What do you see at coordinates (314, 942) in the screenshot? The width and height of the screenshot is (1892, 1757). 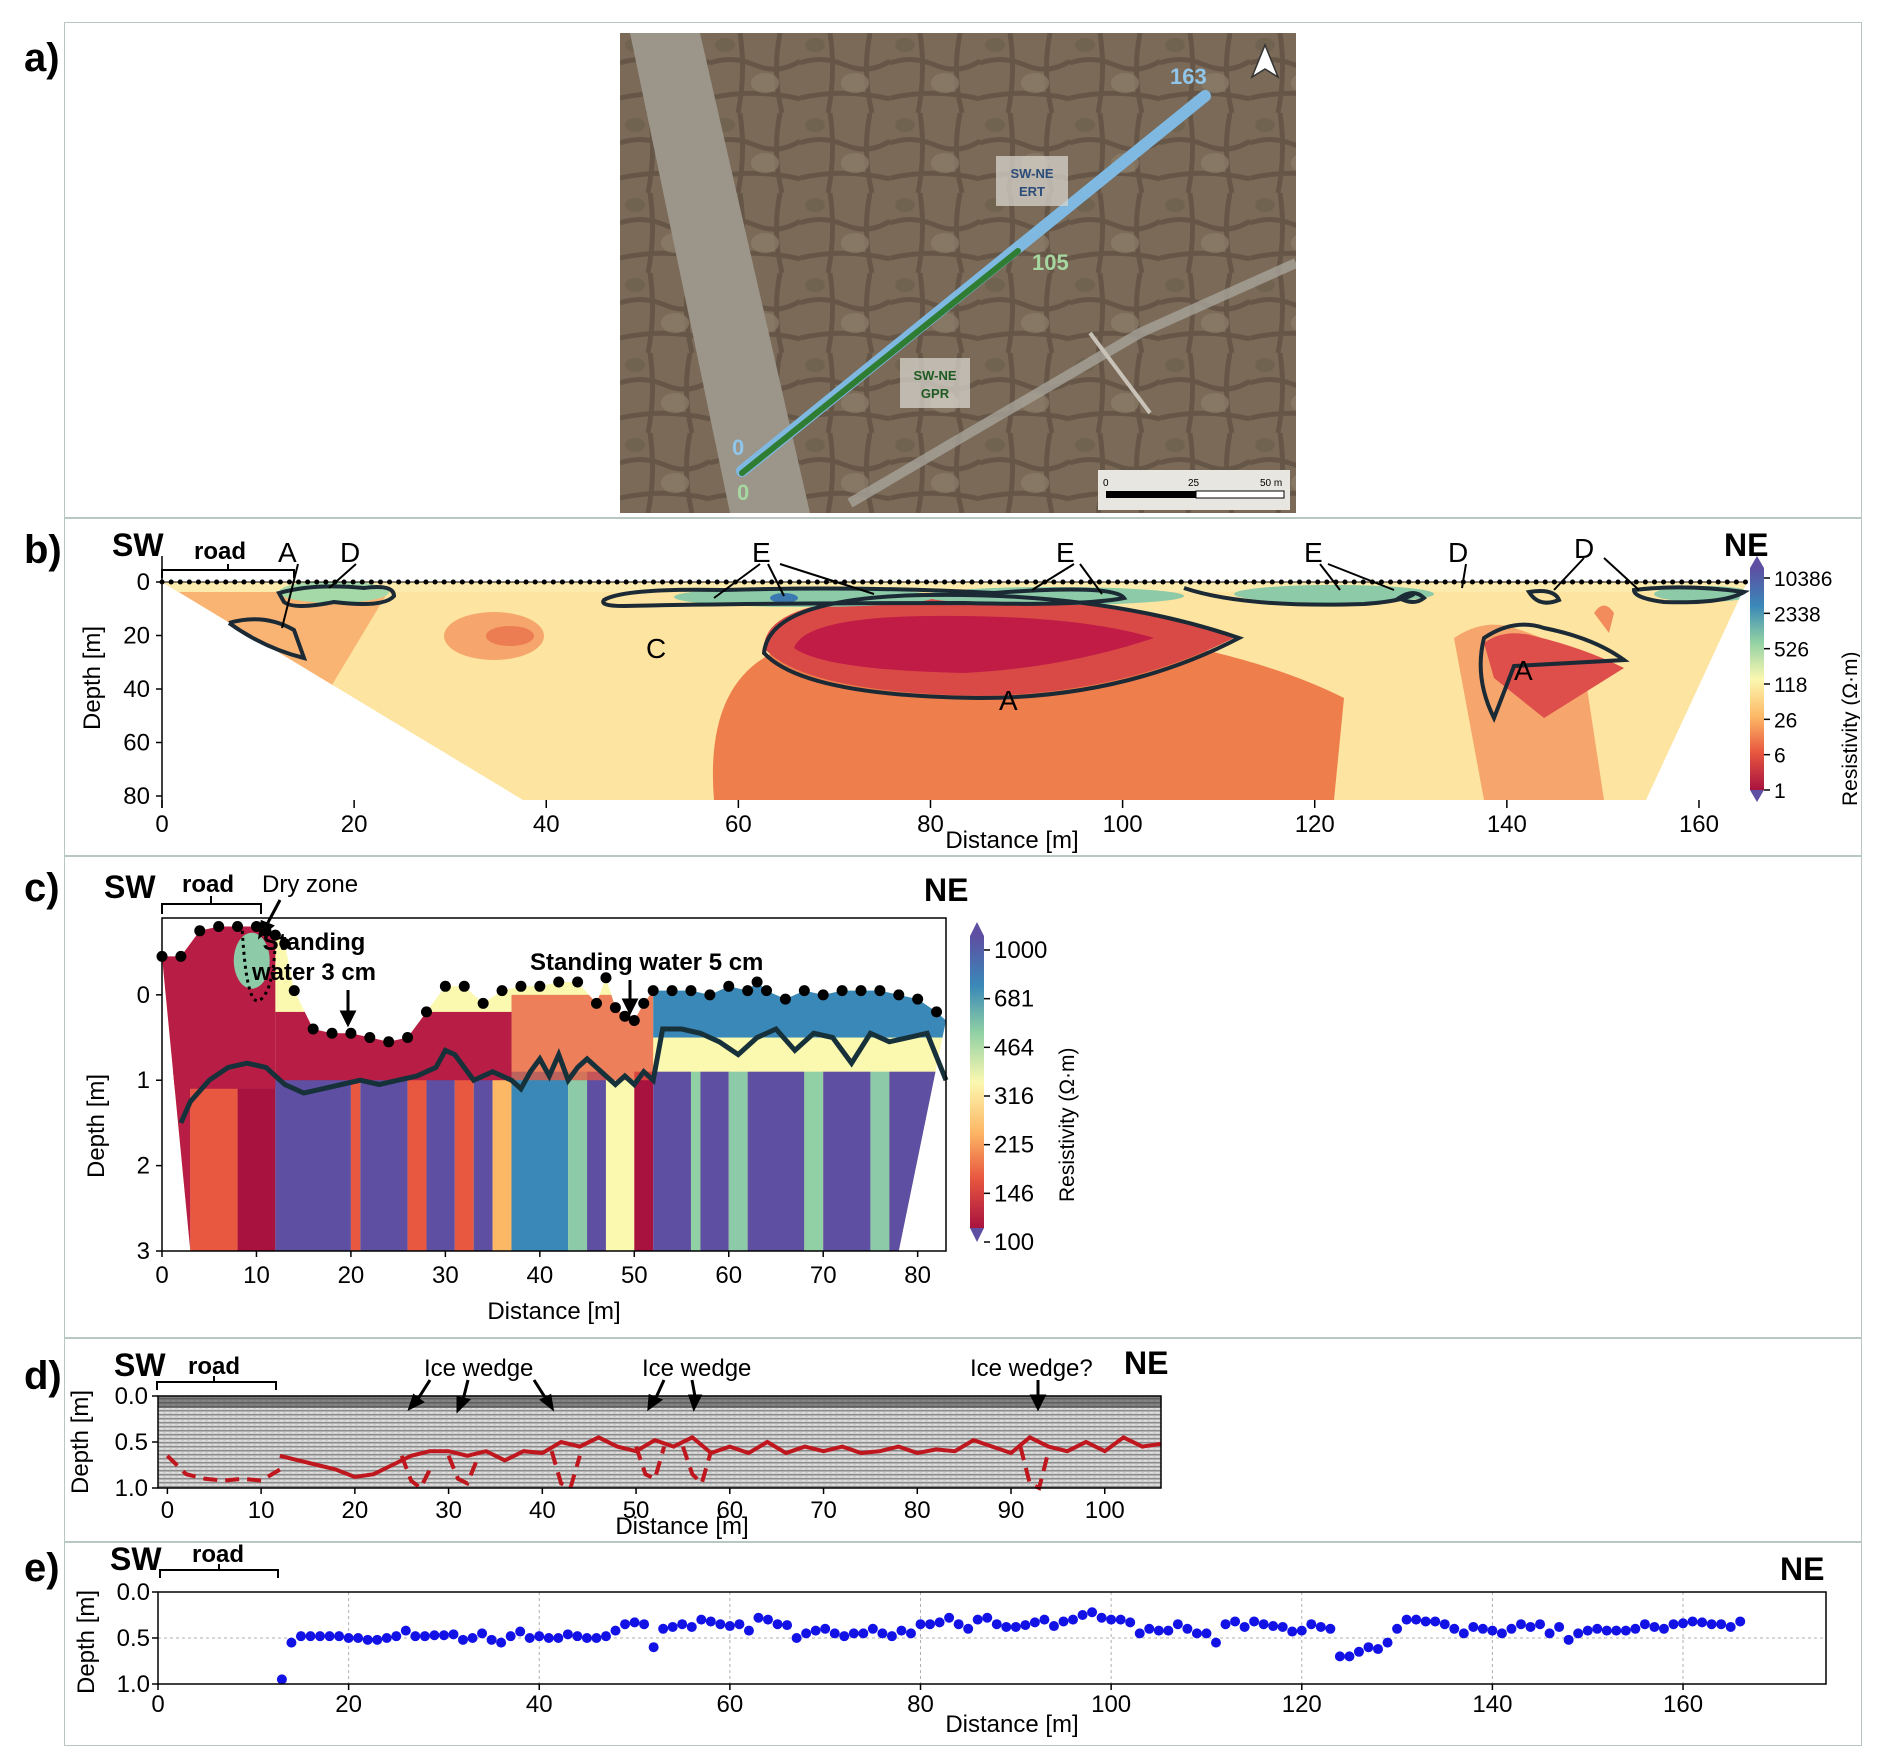 I see `standing-water-3cm-label: Standing` at bounding box center [314, 942].